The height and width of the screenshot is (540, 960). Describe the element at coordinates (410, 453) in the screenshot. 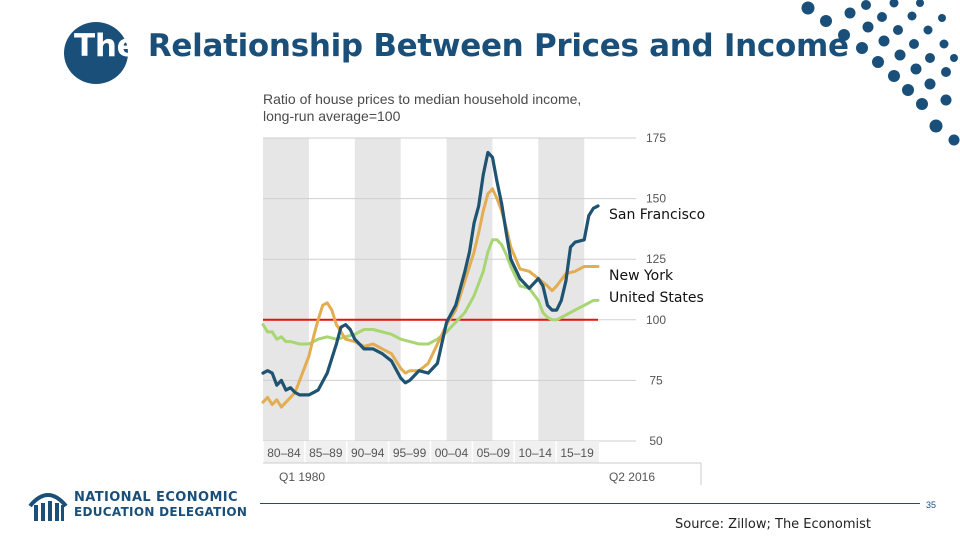

I see `period-label-95–99: 95–99` at that location.